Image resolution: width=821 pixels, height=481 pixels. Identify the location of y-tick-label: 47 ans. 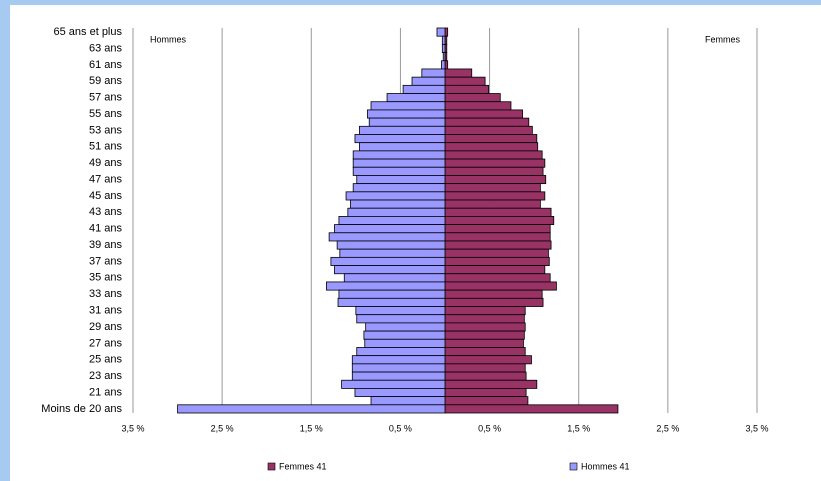
(106, 179).